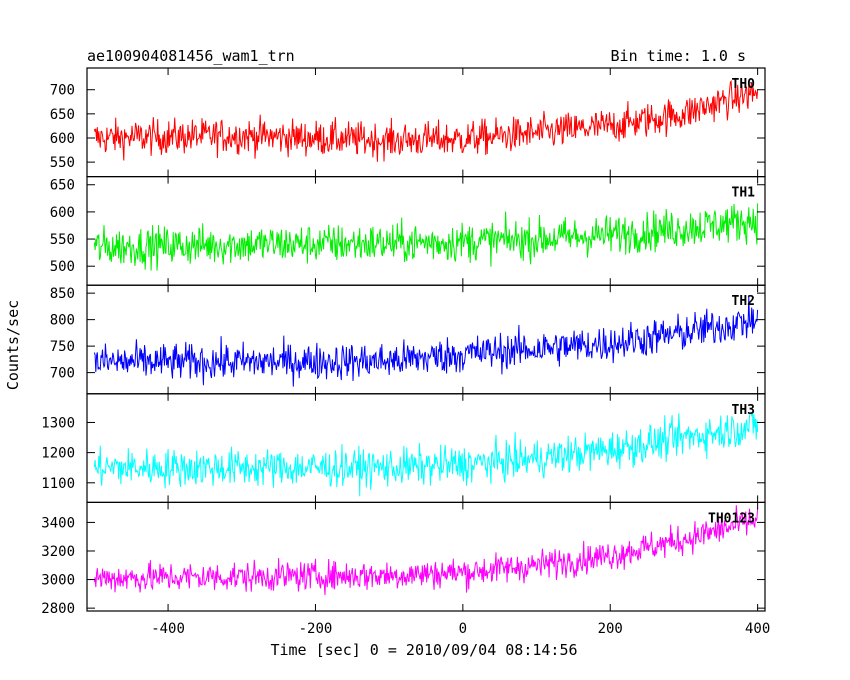 Image resolution: width=850 pixels, height=680 pixels. What do you see at coordinates (744, 193) in the screenshot?
I see `panel-label-th1: TH1` at bounding box center [744, 193].